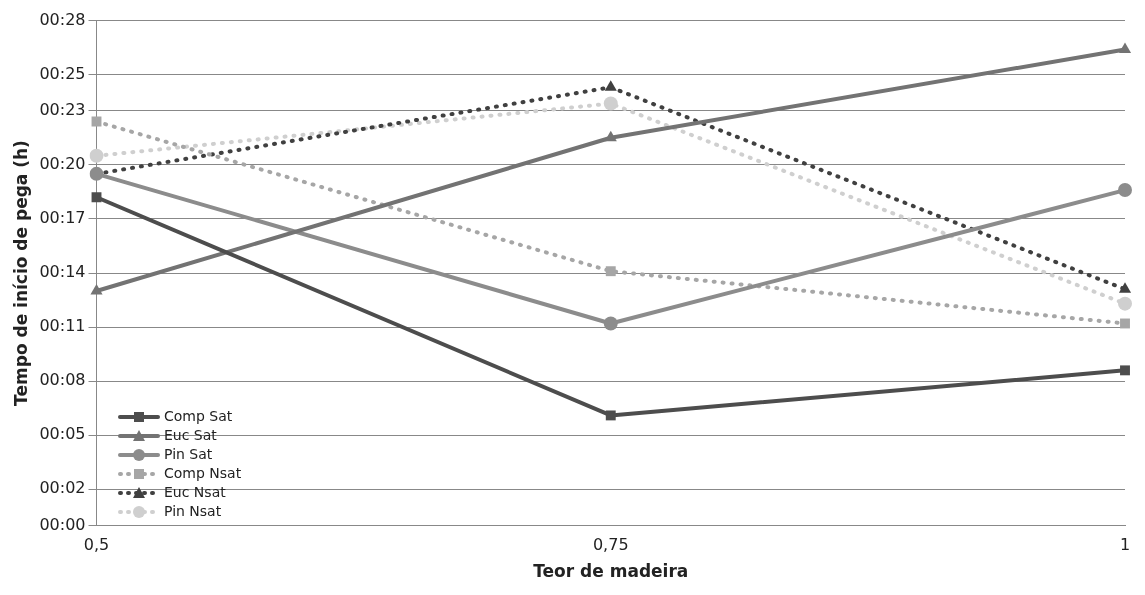 The image size is (1145, 595). I want to click on x-tick-label: 1, so click(1125, 545).